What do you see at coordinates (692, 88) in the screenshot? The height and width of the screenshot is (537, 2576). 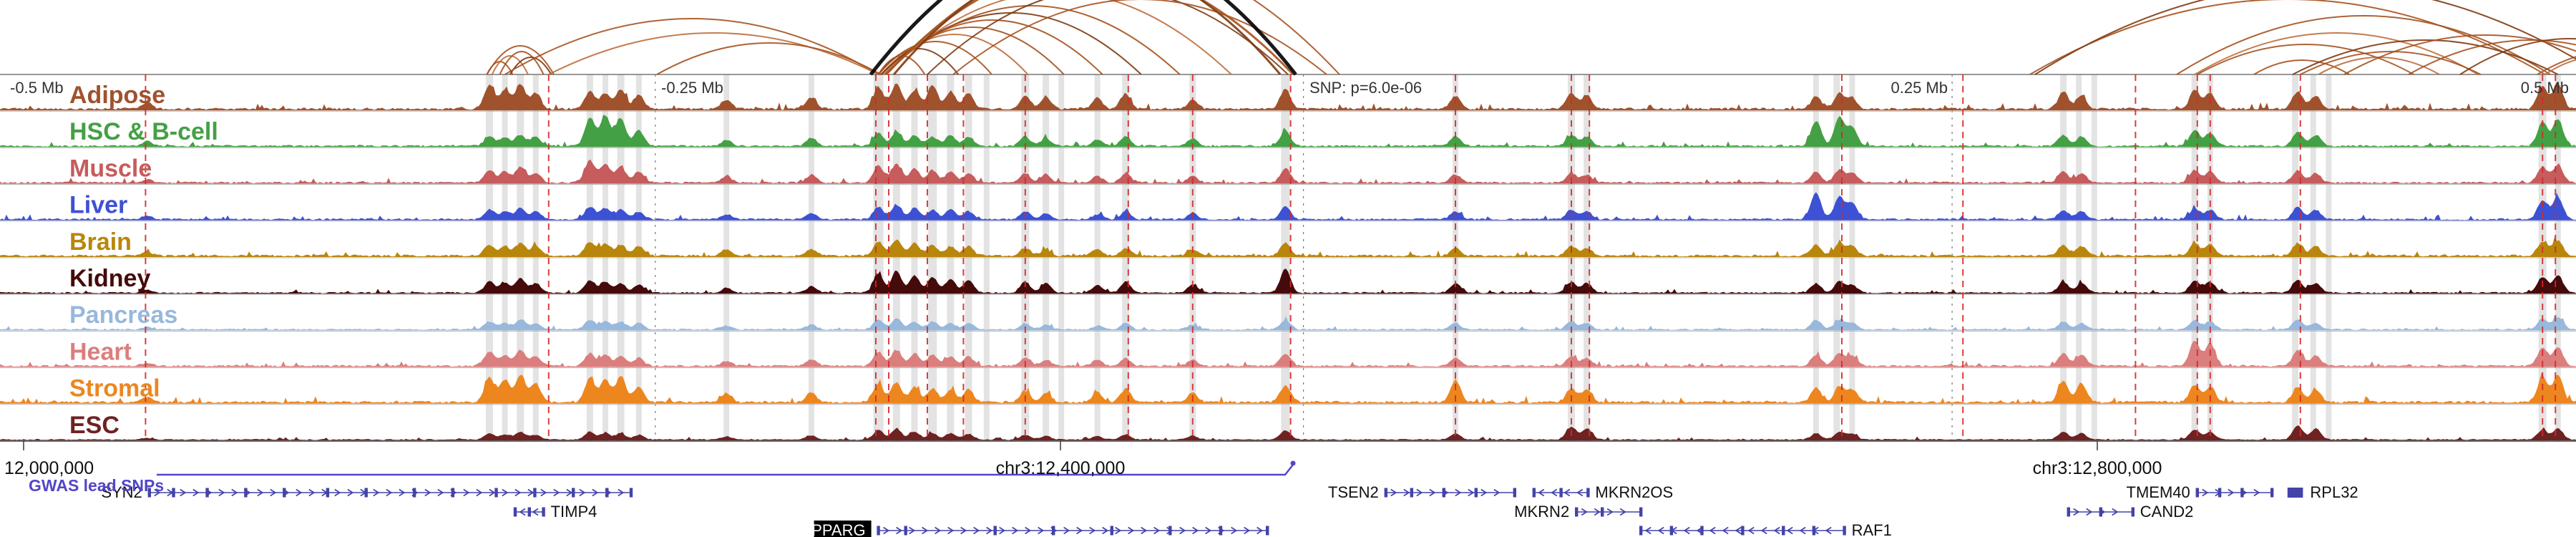 I see `ruler-minus-quarter-mb: -0.25 Mb` at bounding box center [692, 88].